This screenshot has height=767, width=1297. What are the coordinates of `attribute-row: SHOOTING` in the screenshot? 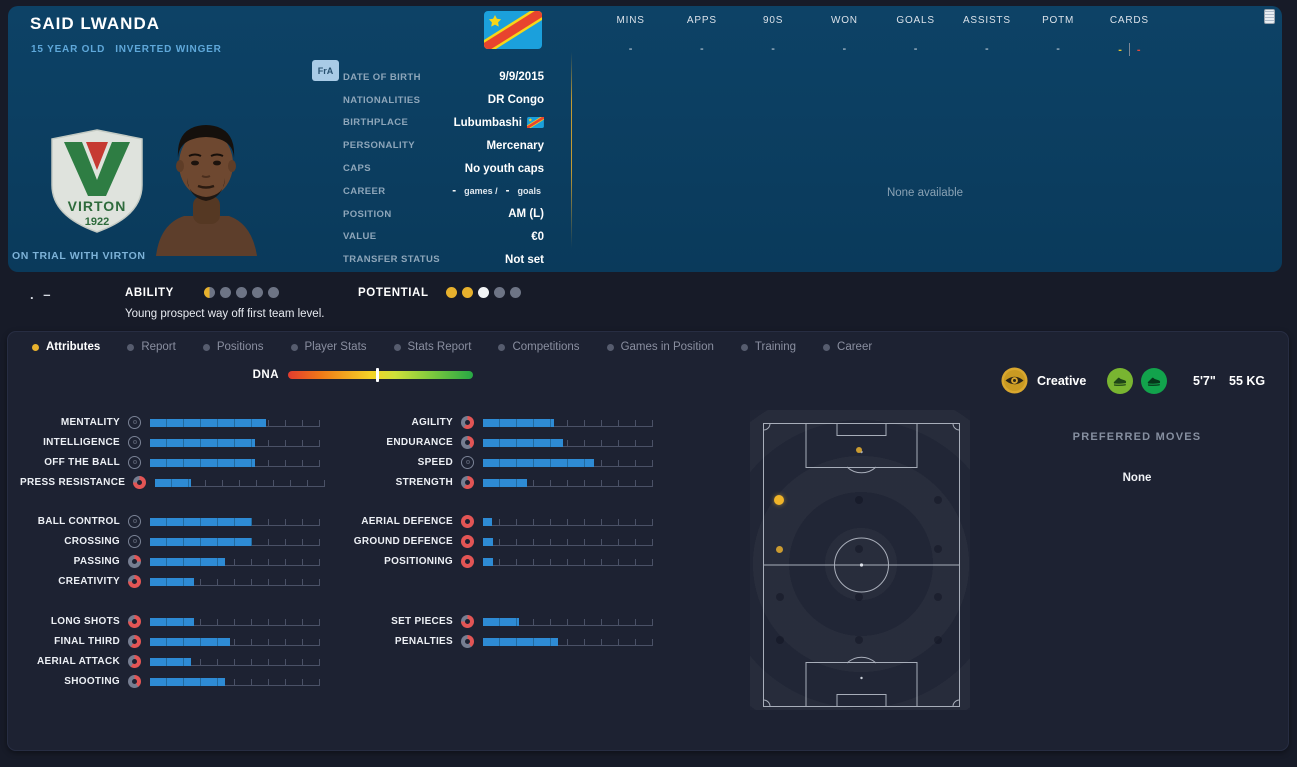 It's located at (170, 681).